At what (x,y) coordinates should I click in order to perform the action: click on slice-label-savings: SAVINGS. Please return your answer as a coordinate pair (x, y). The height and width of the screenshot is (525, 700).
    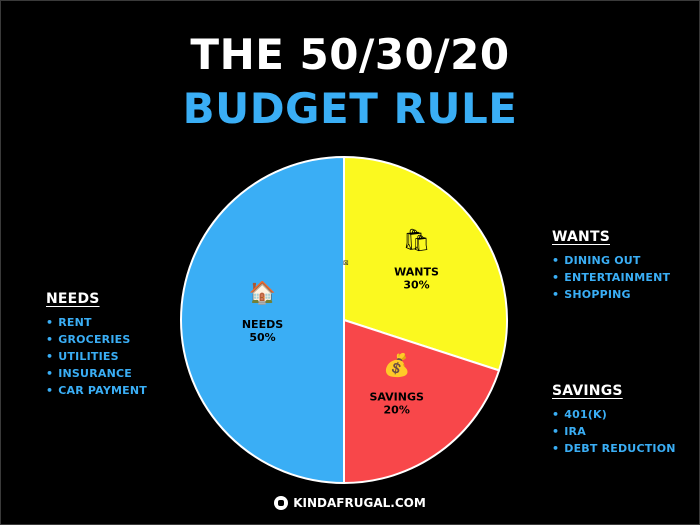
    Looking at the image, I should click on (396, 397).